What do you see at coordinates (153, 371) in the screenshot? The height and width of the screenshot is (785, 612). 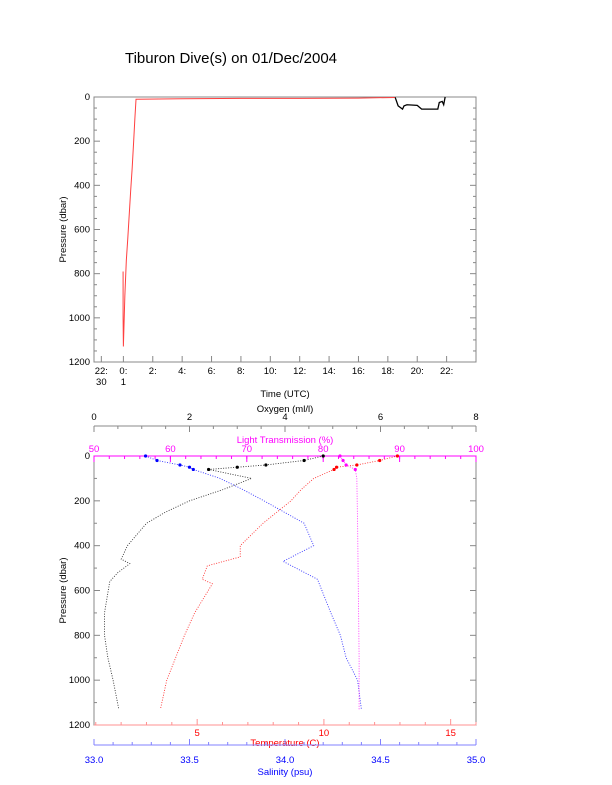 I see `x-tick-label: 2:` at bounding box center [153, 371].